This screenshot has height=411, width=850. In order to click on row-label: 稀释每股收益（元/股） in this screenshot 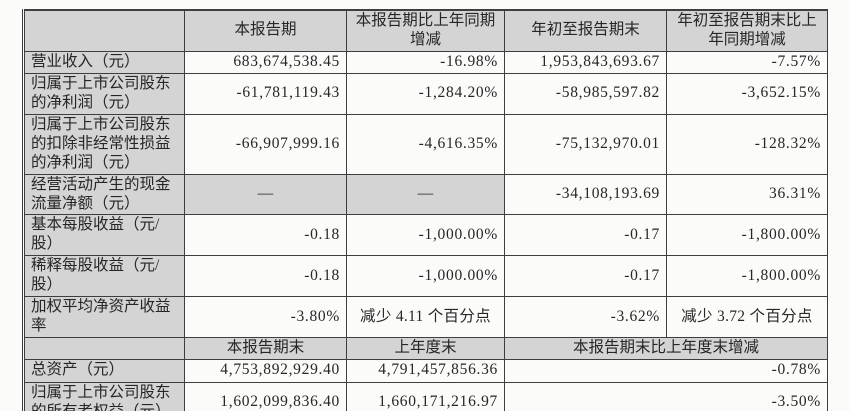, I will do `click(104, 276)`.